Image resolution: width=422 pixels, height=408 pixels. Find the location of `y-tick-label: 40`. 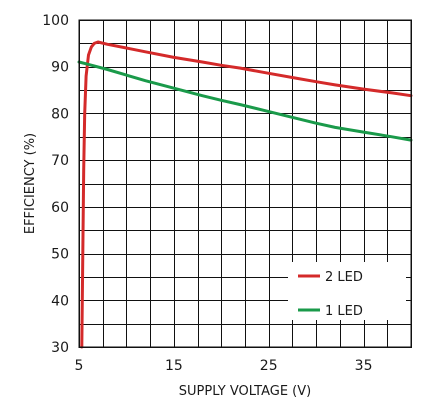

y-tick-label: 40 is located at coordinates (60, 301).